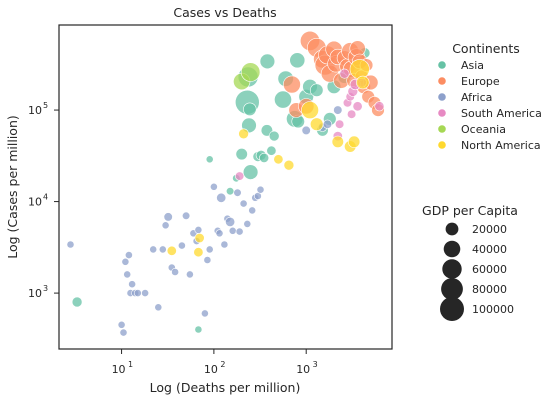 Image resolution: width=554 pixels, height=407 pixels. I want to click on size-legend-label: 100000, so click(493, 309).